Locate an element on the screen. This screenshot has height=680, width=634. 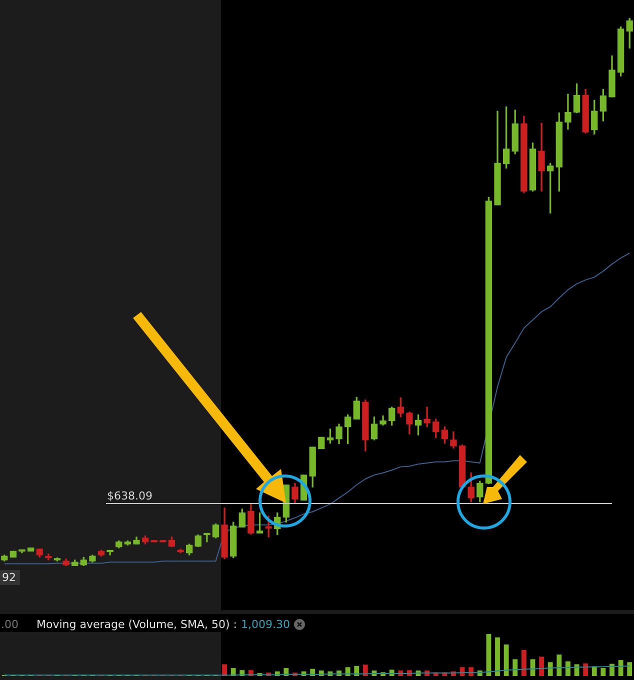
text: .00 is located at coordinates (9, 624).